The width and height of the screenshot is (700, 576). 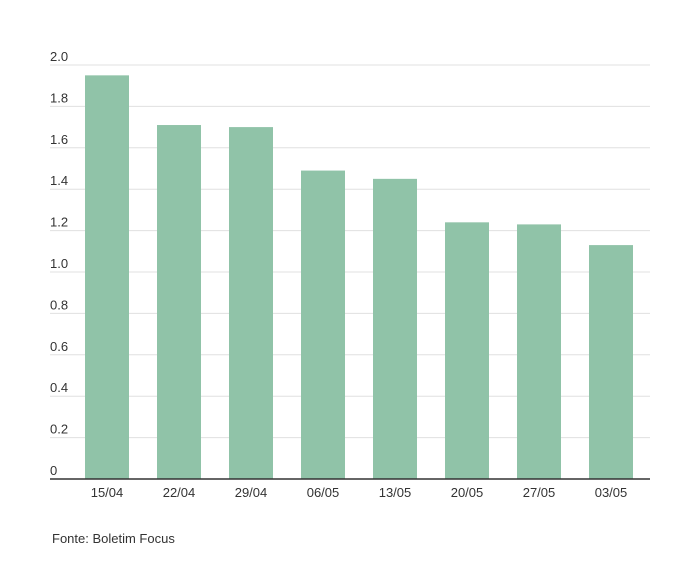 I want to click on x-tick-label: 27/05, so click(x=539, y=492).